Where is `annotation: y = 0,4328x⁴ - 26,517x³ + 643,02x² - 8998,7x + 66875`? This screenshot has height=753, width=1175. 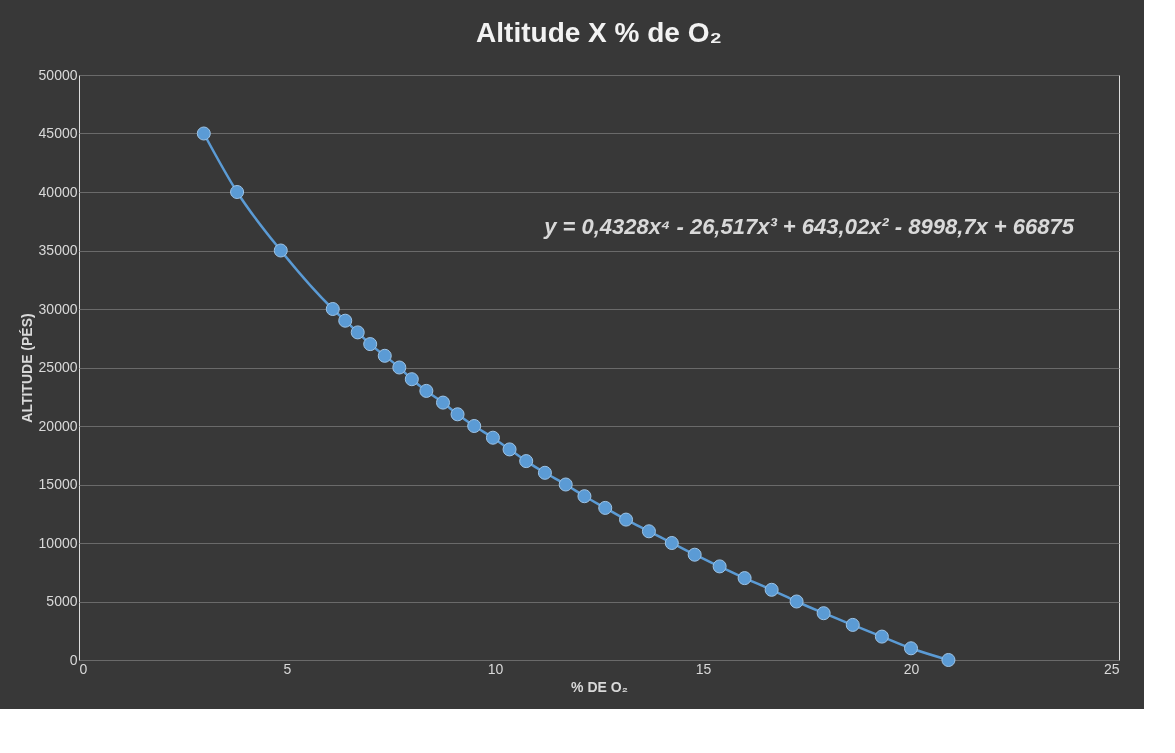 annotation: y = 0,4328x⁴ - 26,517x³ + 643,02x² - 8998,7x + 66875 is located at coordinates (809, 227).